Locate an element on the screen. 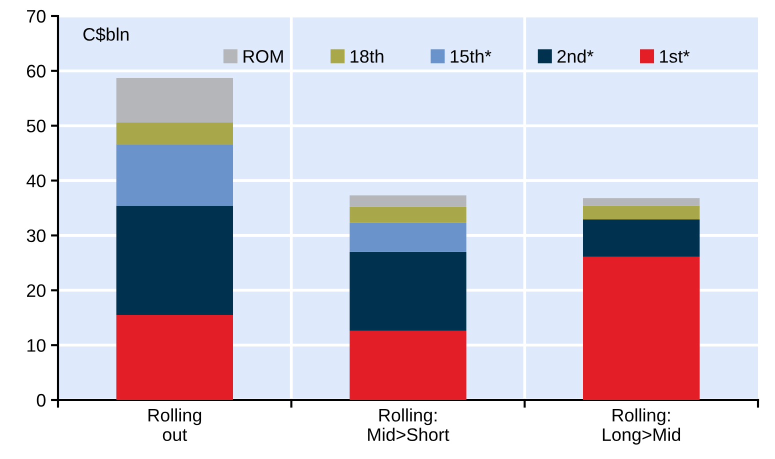 Image resolution: width=775 pixels, height=459 pixels. y-tick-label: 0 is located at coordinates (41, 400).